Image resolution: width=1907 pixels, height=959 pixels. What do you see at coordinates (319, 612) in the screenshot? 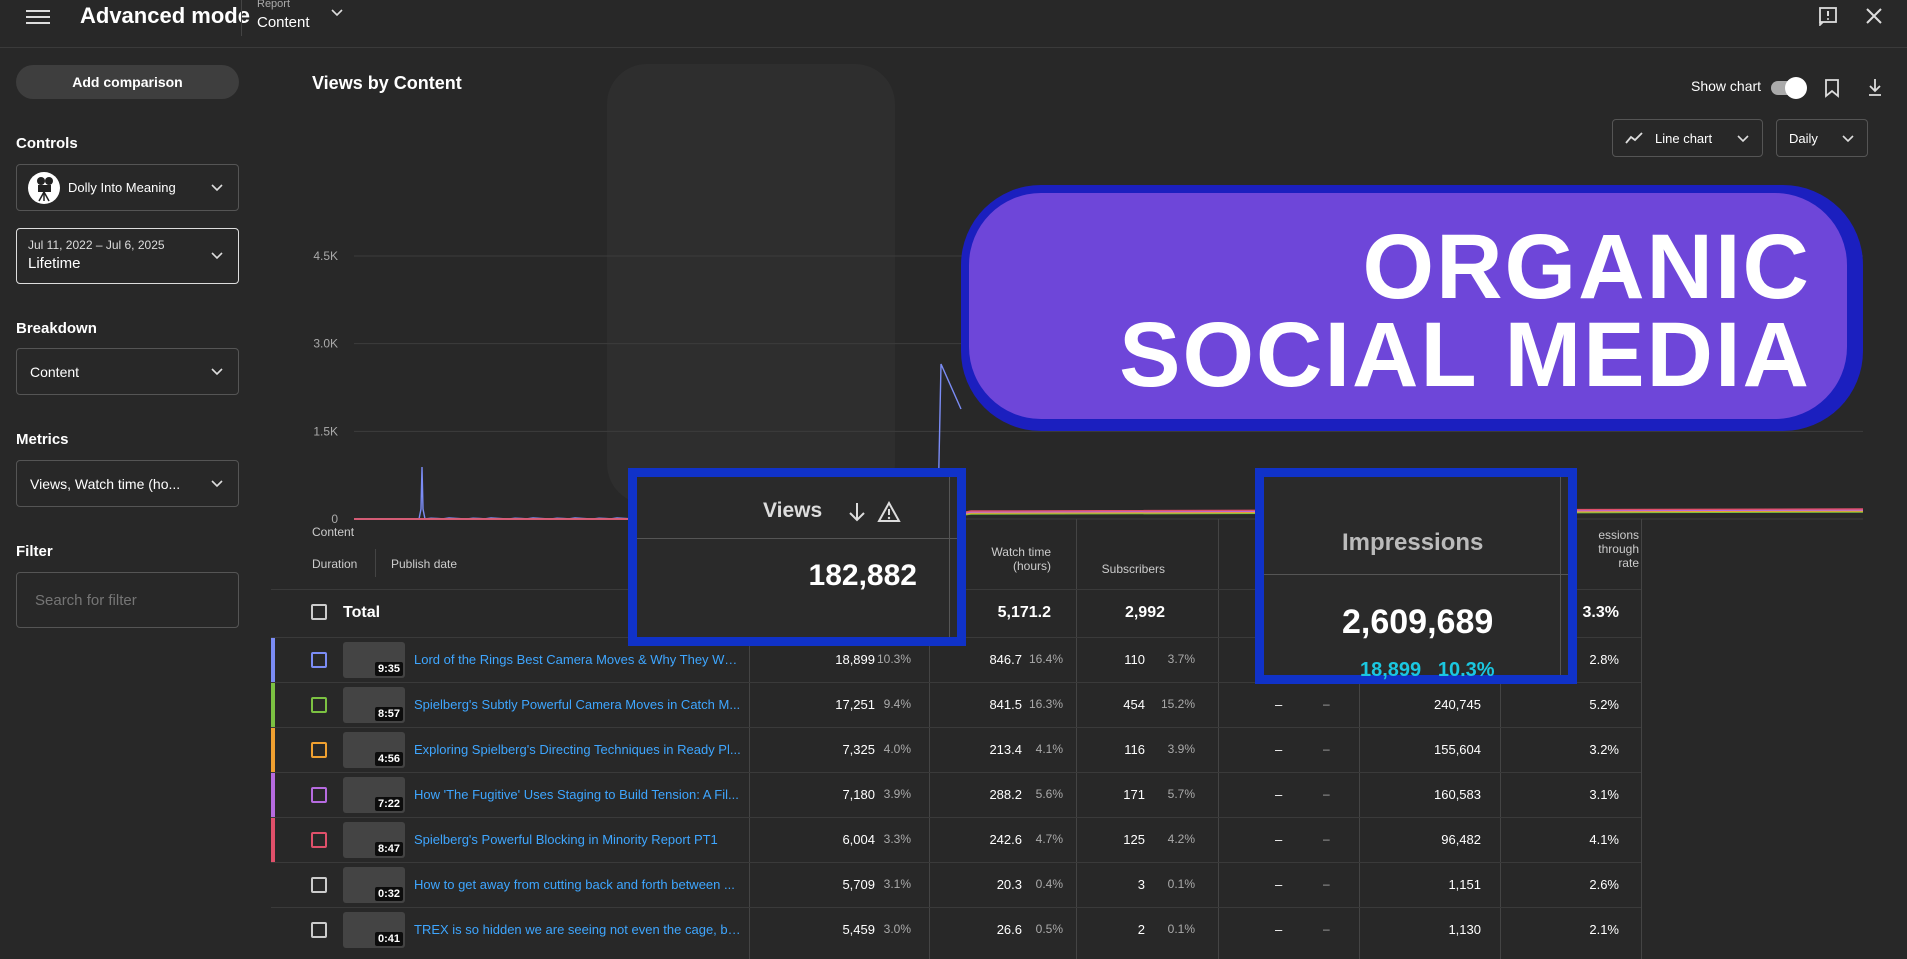
I see `select-all-checkbox` at bounding box center [319, 612].